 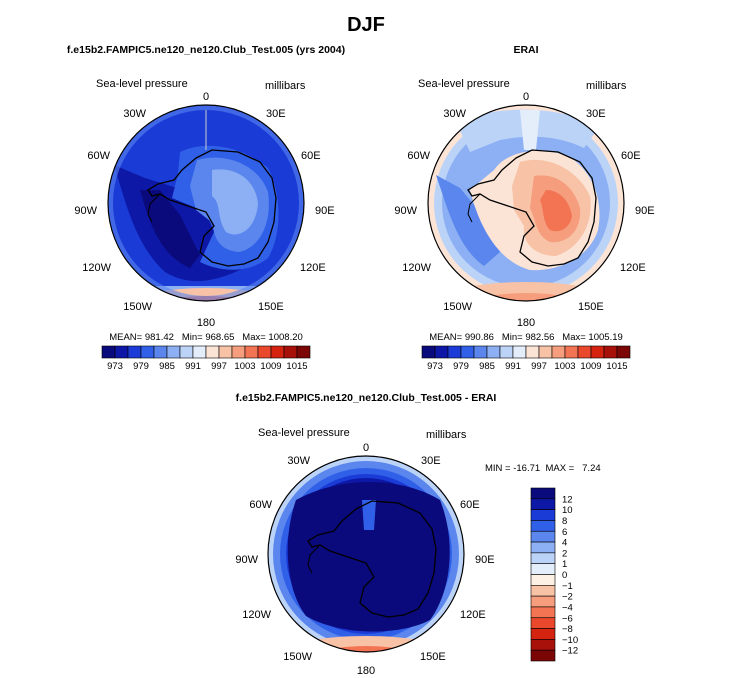 I want to click on colorbar-tick-label: 2, so click(x=564, y=553).